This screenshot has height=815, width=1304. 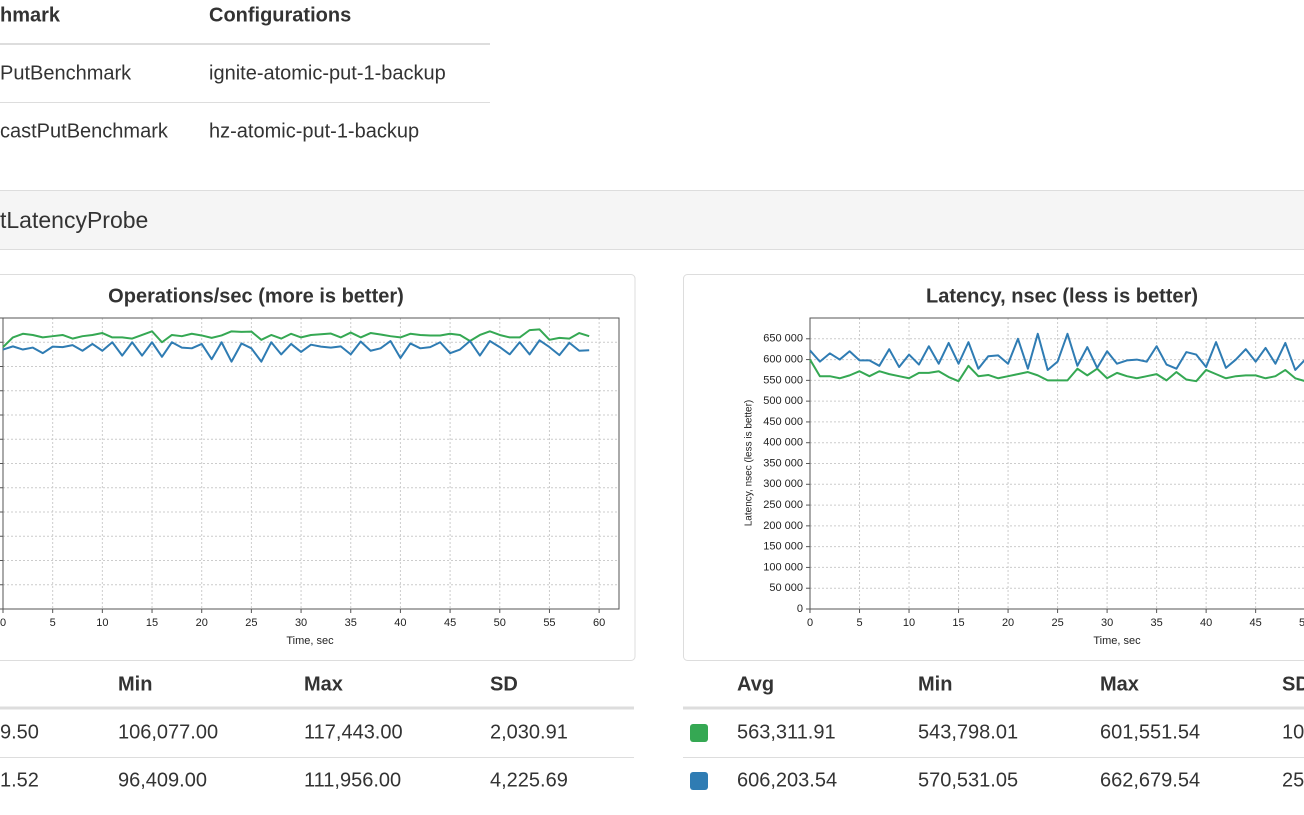 I want to click on plot-border, so click(x=1056, y=463).